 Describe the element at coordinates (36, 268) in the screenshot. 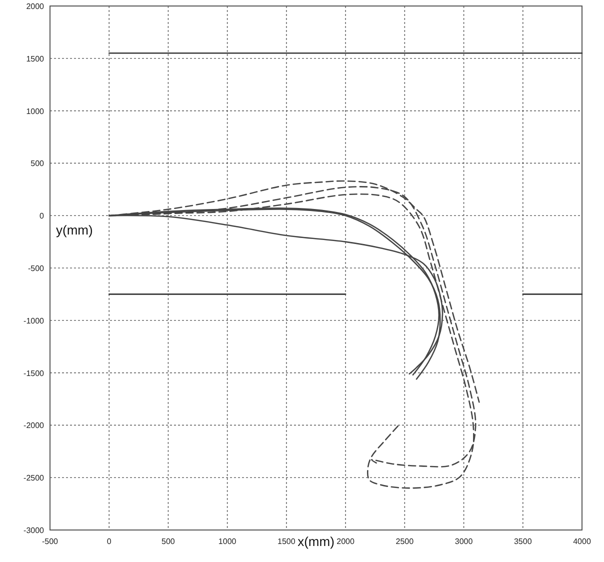

I see `y-tick-label: -500` at that location.